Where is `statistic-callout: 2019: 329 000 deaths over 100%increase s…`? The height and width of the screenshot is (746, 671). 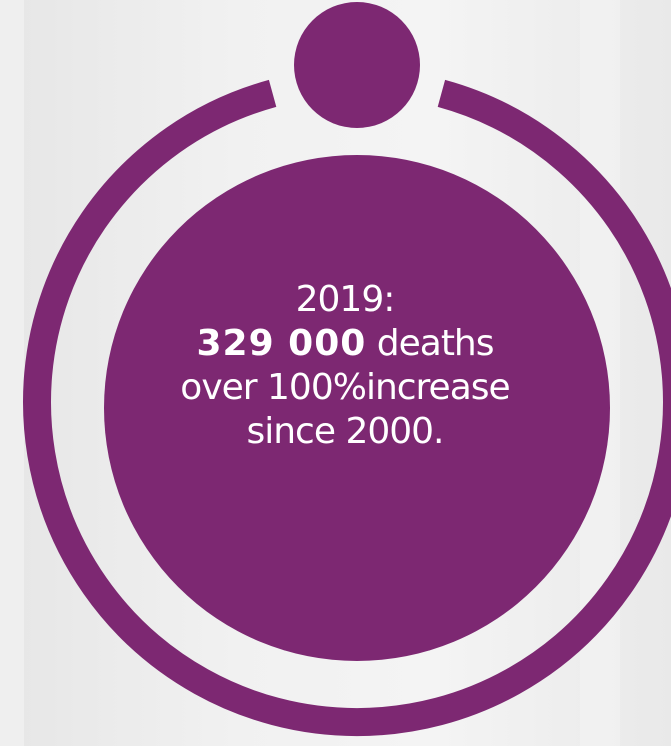 statistic-callout: 2019: 329 000 deaths over 100%increase s… is located at coordinates (345, 366).